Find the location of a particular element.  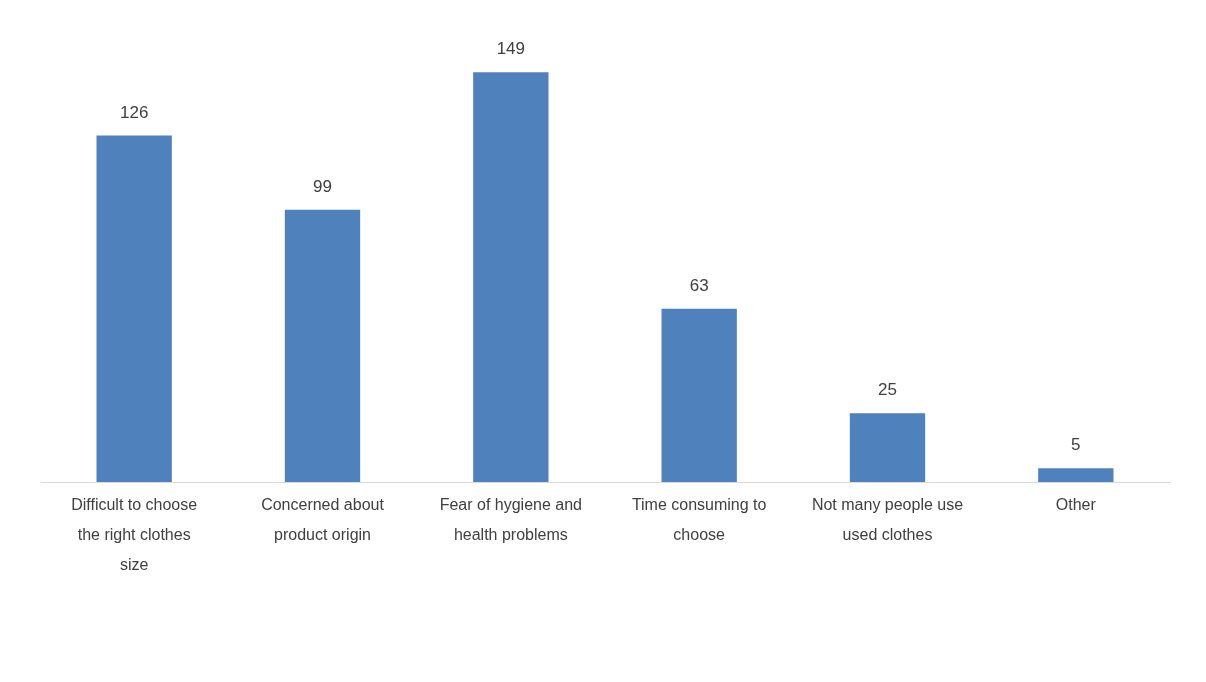

x-tick-label: Difficult to choose the right clothes size is located at coordinates (134, 534).